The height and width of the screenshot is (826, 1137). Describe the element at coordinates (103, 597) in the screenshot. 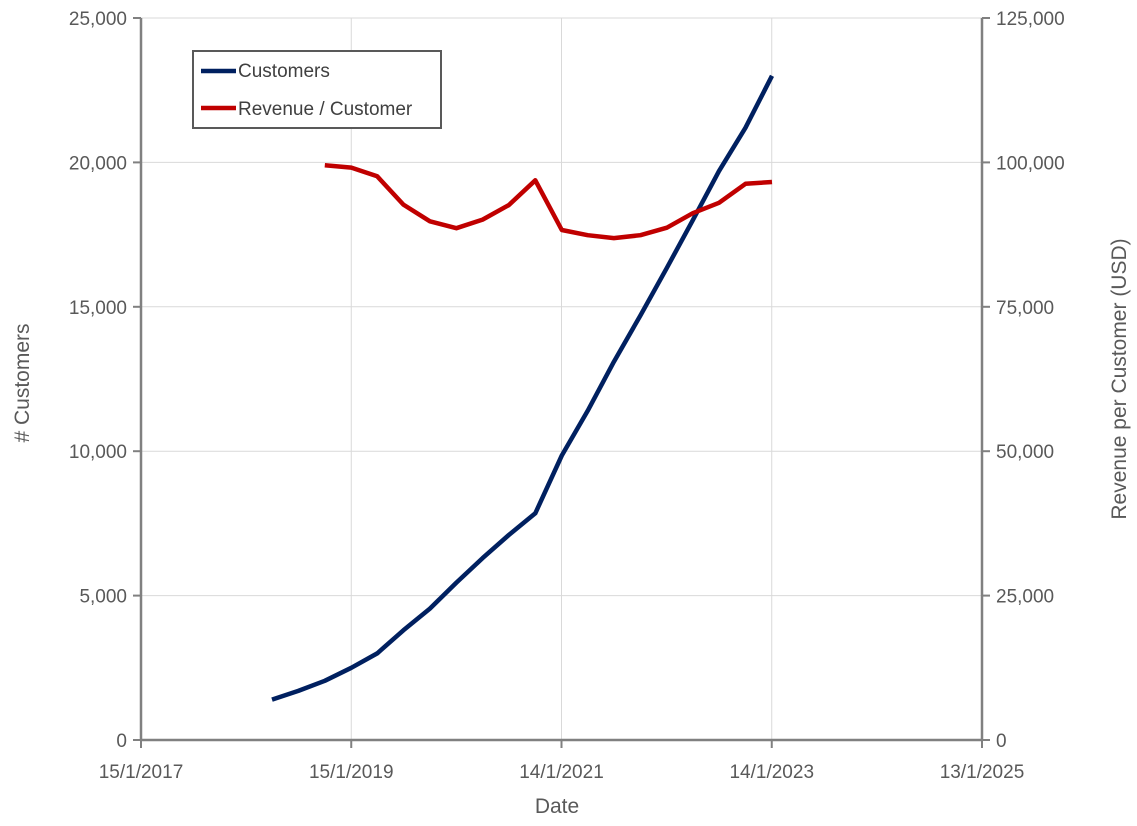

I see `y-left-tick-label: 5,000` at that location.